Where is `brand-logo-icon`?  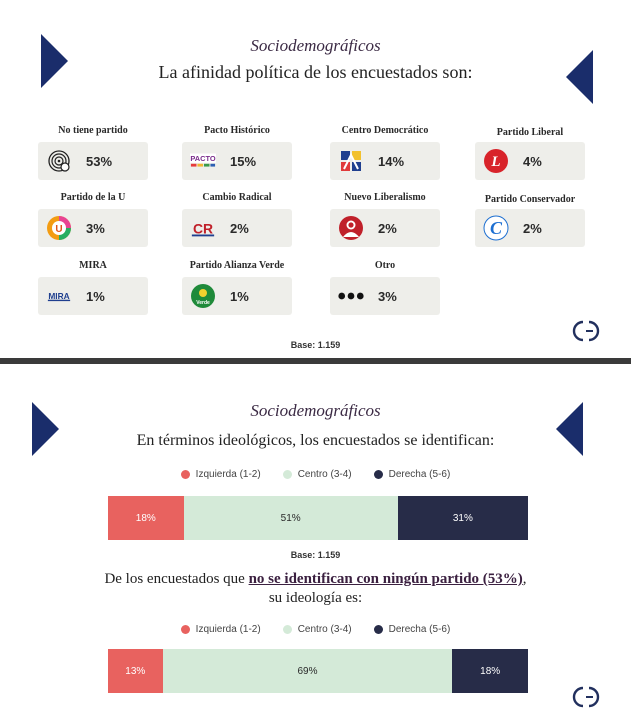 brand-logo-icon is located at coordinates (586, 331).